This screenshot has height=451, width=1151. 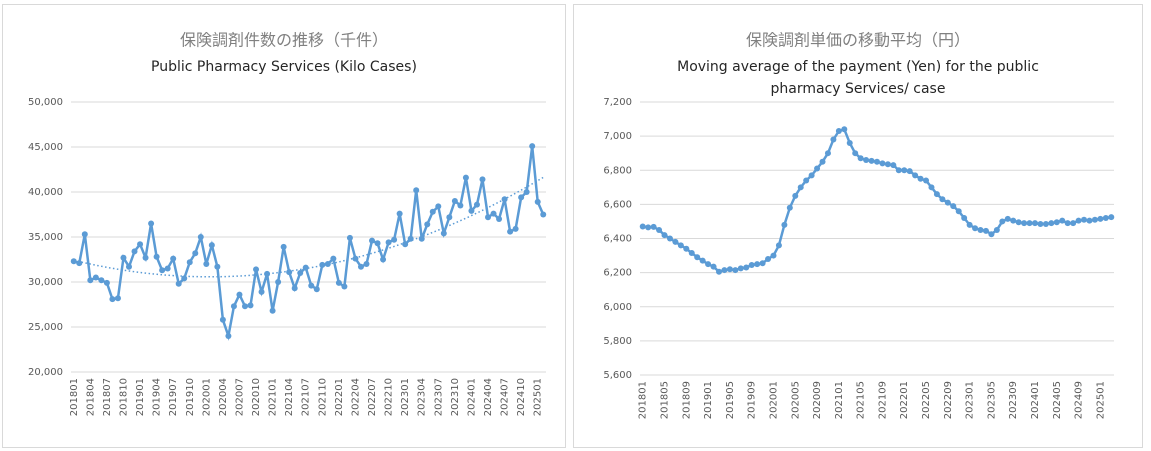 What do you see at coordinates (858, 89) in the screenshot?
I see `chart-subtitle: pharmacy Services/ case` at bounding box center [858, 89].